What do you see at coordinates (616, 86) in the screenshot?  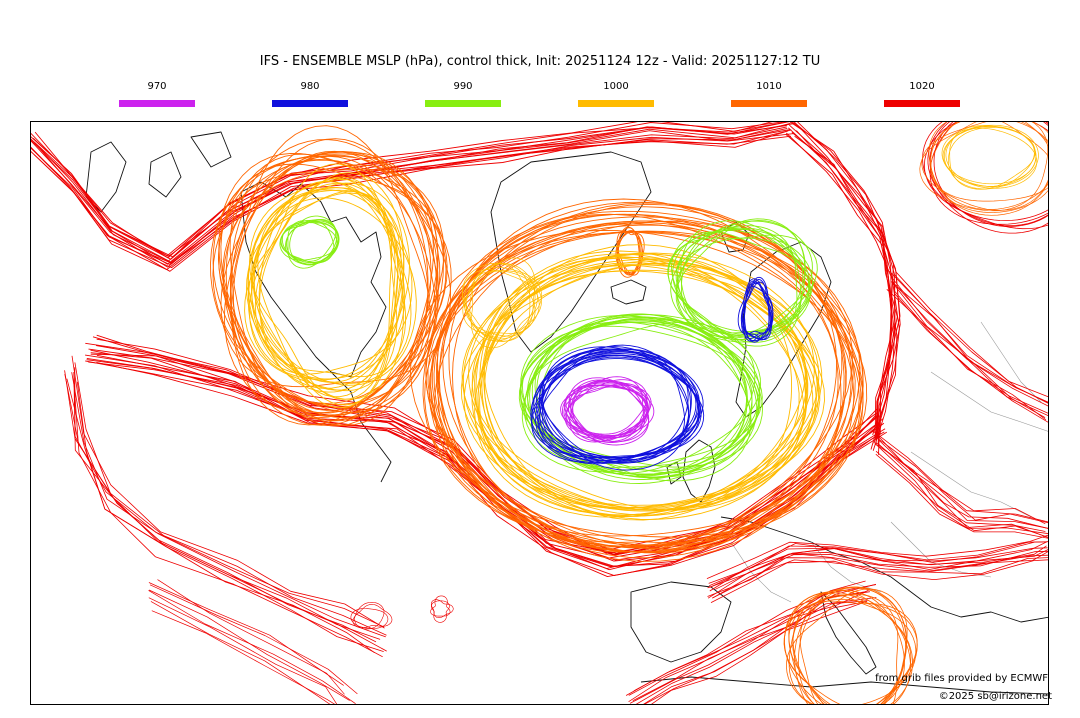 I see `legend-label: 1000` at bounding box center [616, 86].